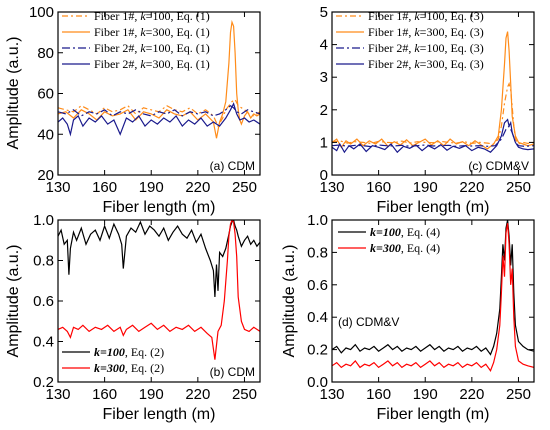  I want to click on legend-entry: Fiber 2#, k=300, Eq. (1), so click(152, 64).